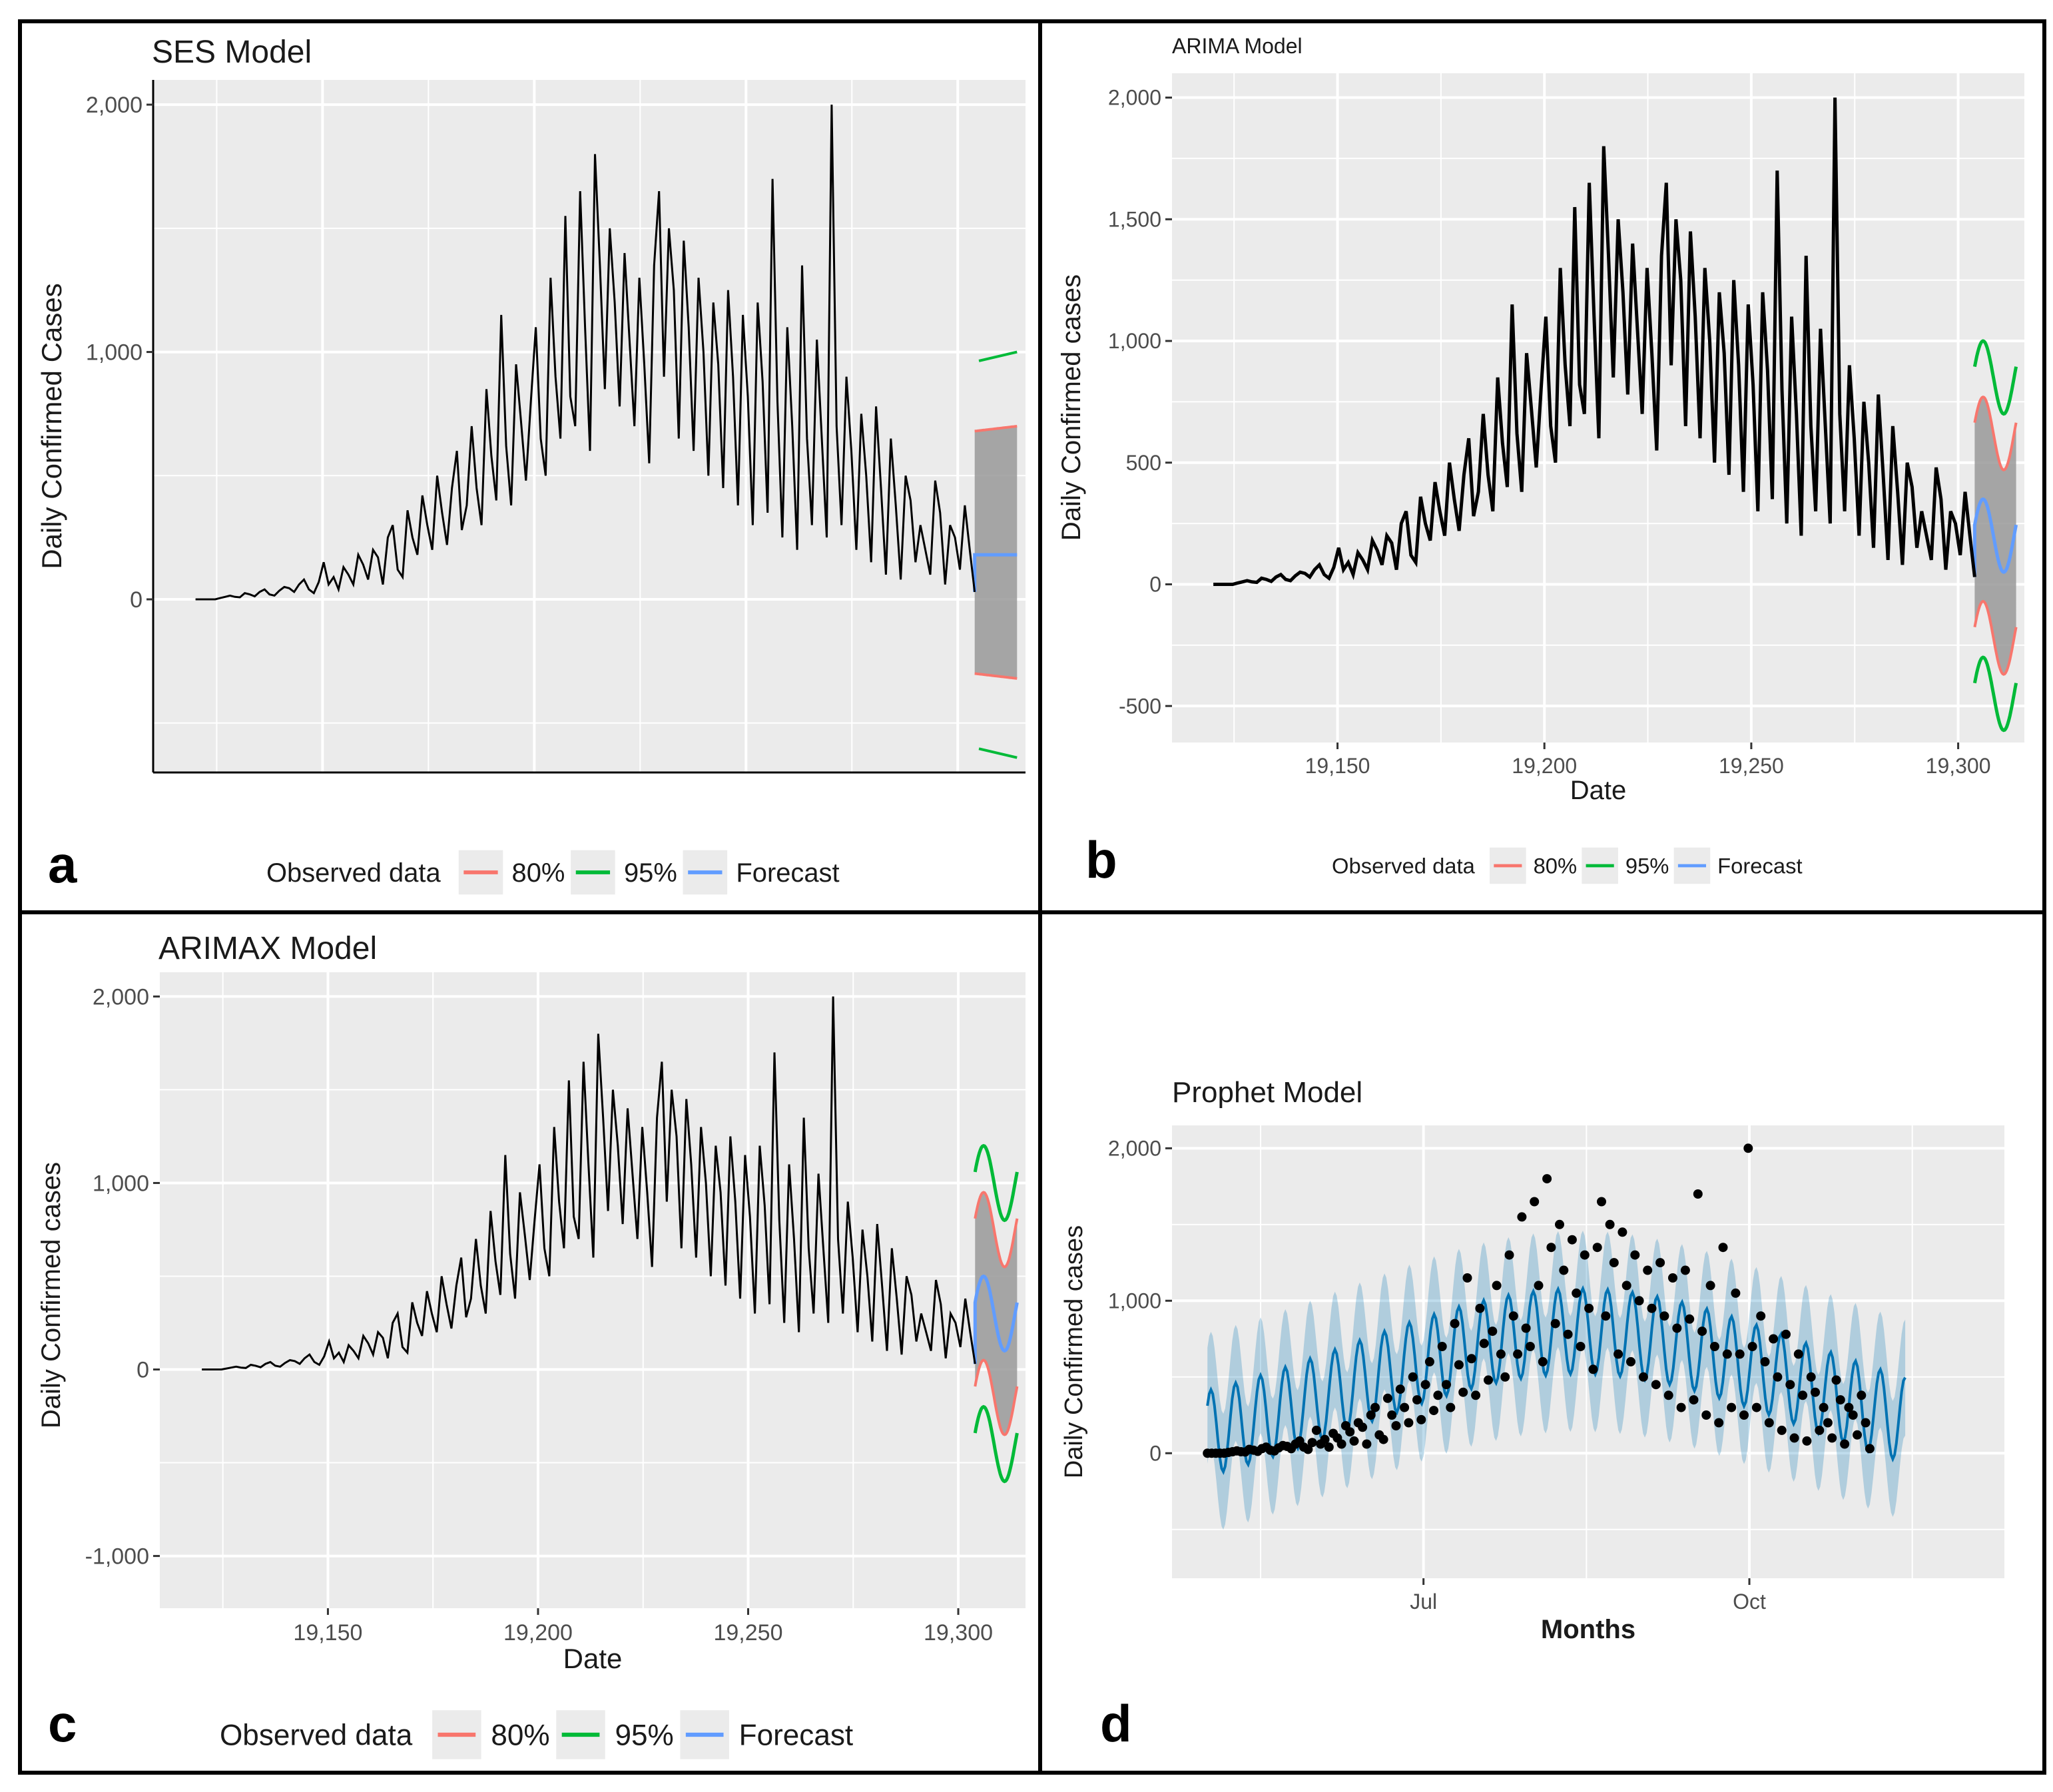  I want to click on forecast-b, so click(1995, 536).